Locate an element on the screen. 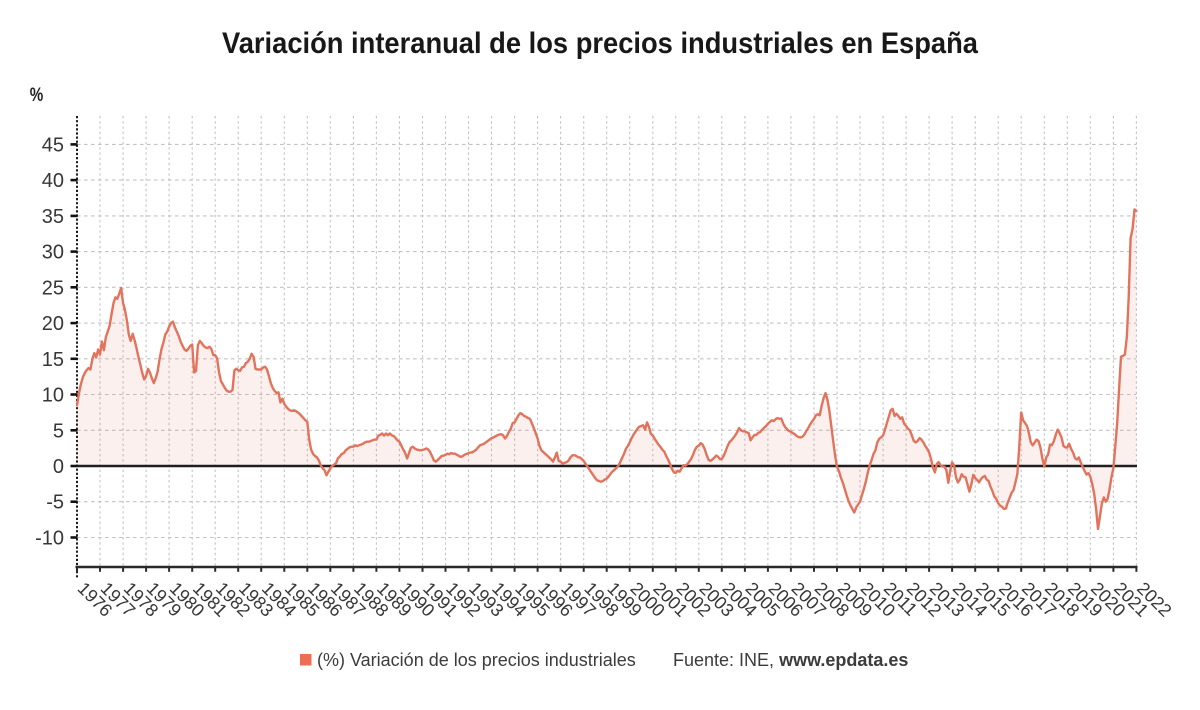 The height and width of the screenshot is (710, 1200). svg-text: Fuente: INE, www.epdata.es is located at coordinates (790, 660).